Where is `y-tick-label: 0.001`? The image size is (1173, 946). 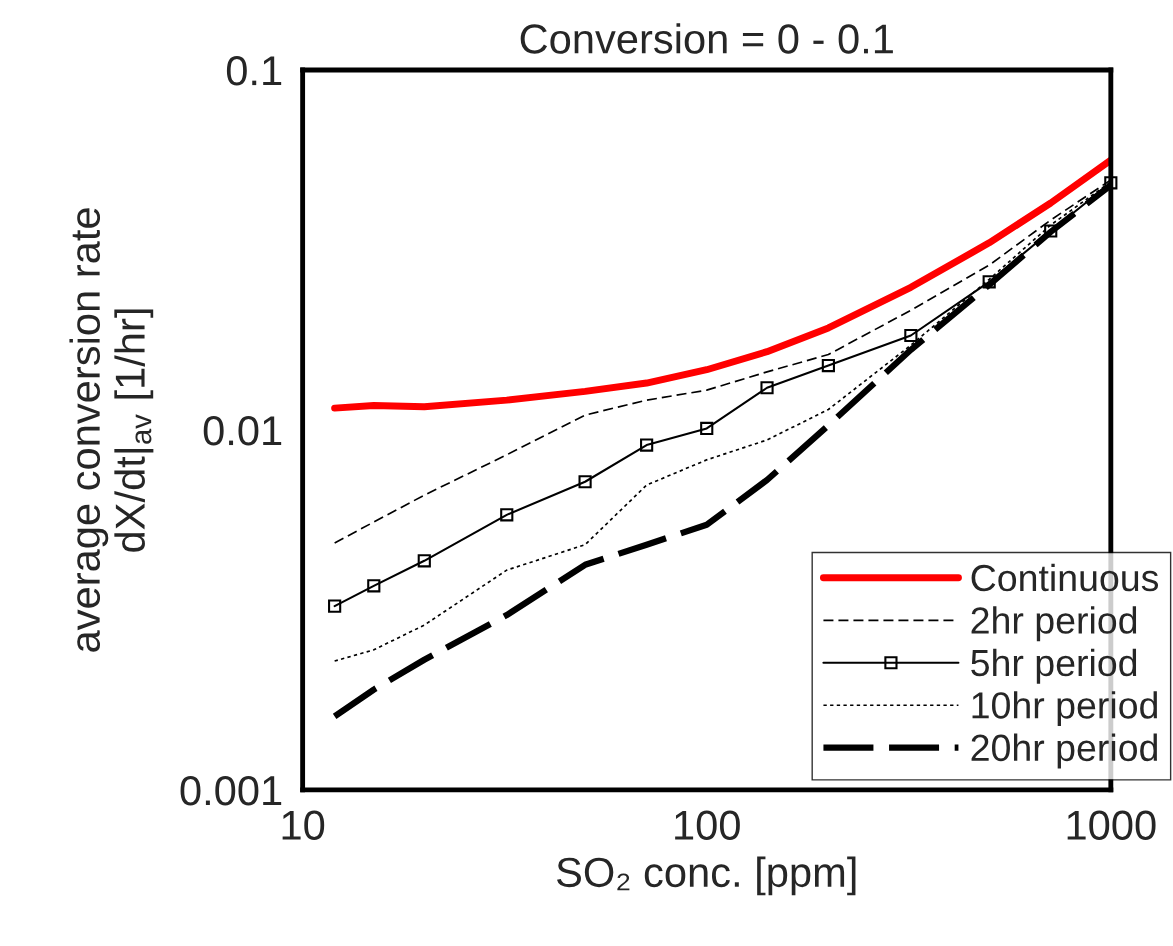
y-tick-label: 0.001 is located at coordinates (231, 790).